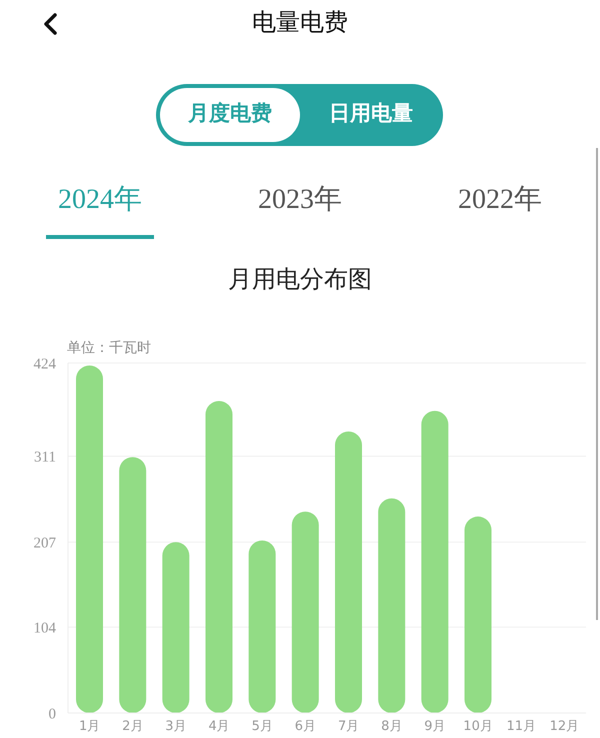  I want to click on y-tick-label: 104, so click(45, 628).